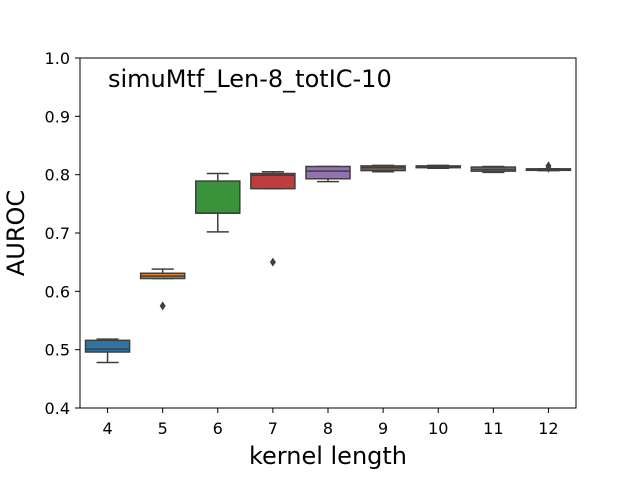  Describe the element at coordinates (493, 428) in the screenshot. I see `x-tick-label: 11` at that location.